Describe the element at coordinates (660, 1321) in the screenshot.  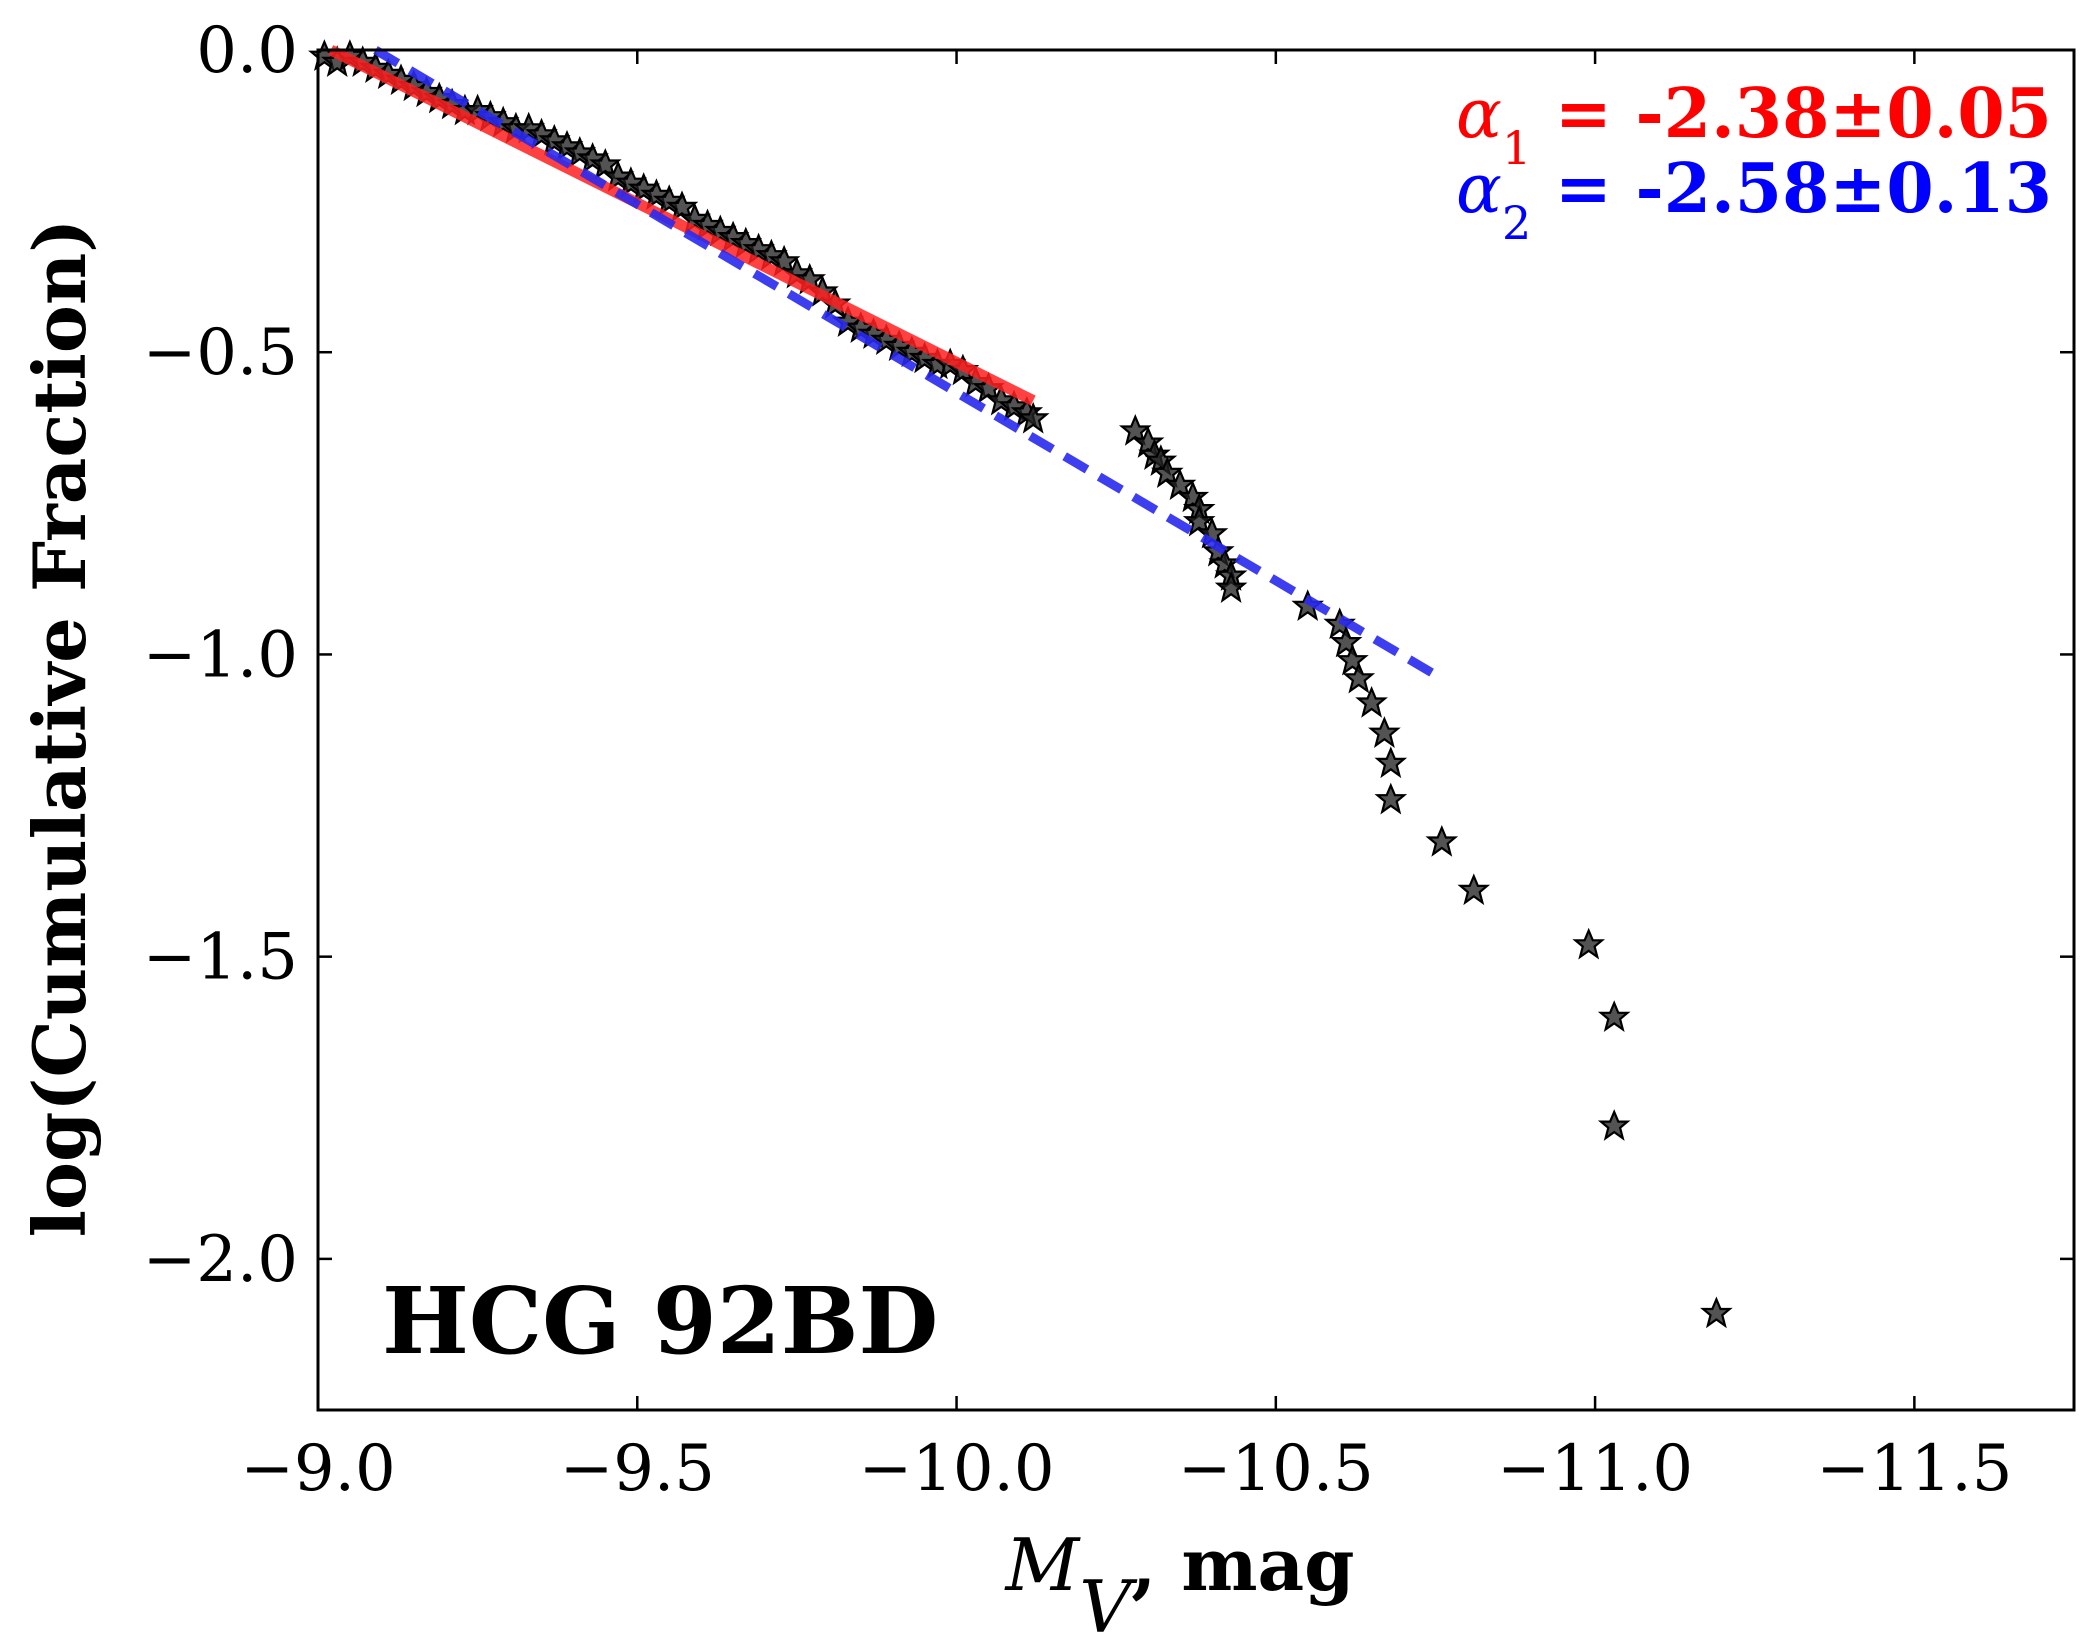
I see `panel-label: HCG 92BD` at that location.